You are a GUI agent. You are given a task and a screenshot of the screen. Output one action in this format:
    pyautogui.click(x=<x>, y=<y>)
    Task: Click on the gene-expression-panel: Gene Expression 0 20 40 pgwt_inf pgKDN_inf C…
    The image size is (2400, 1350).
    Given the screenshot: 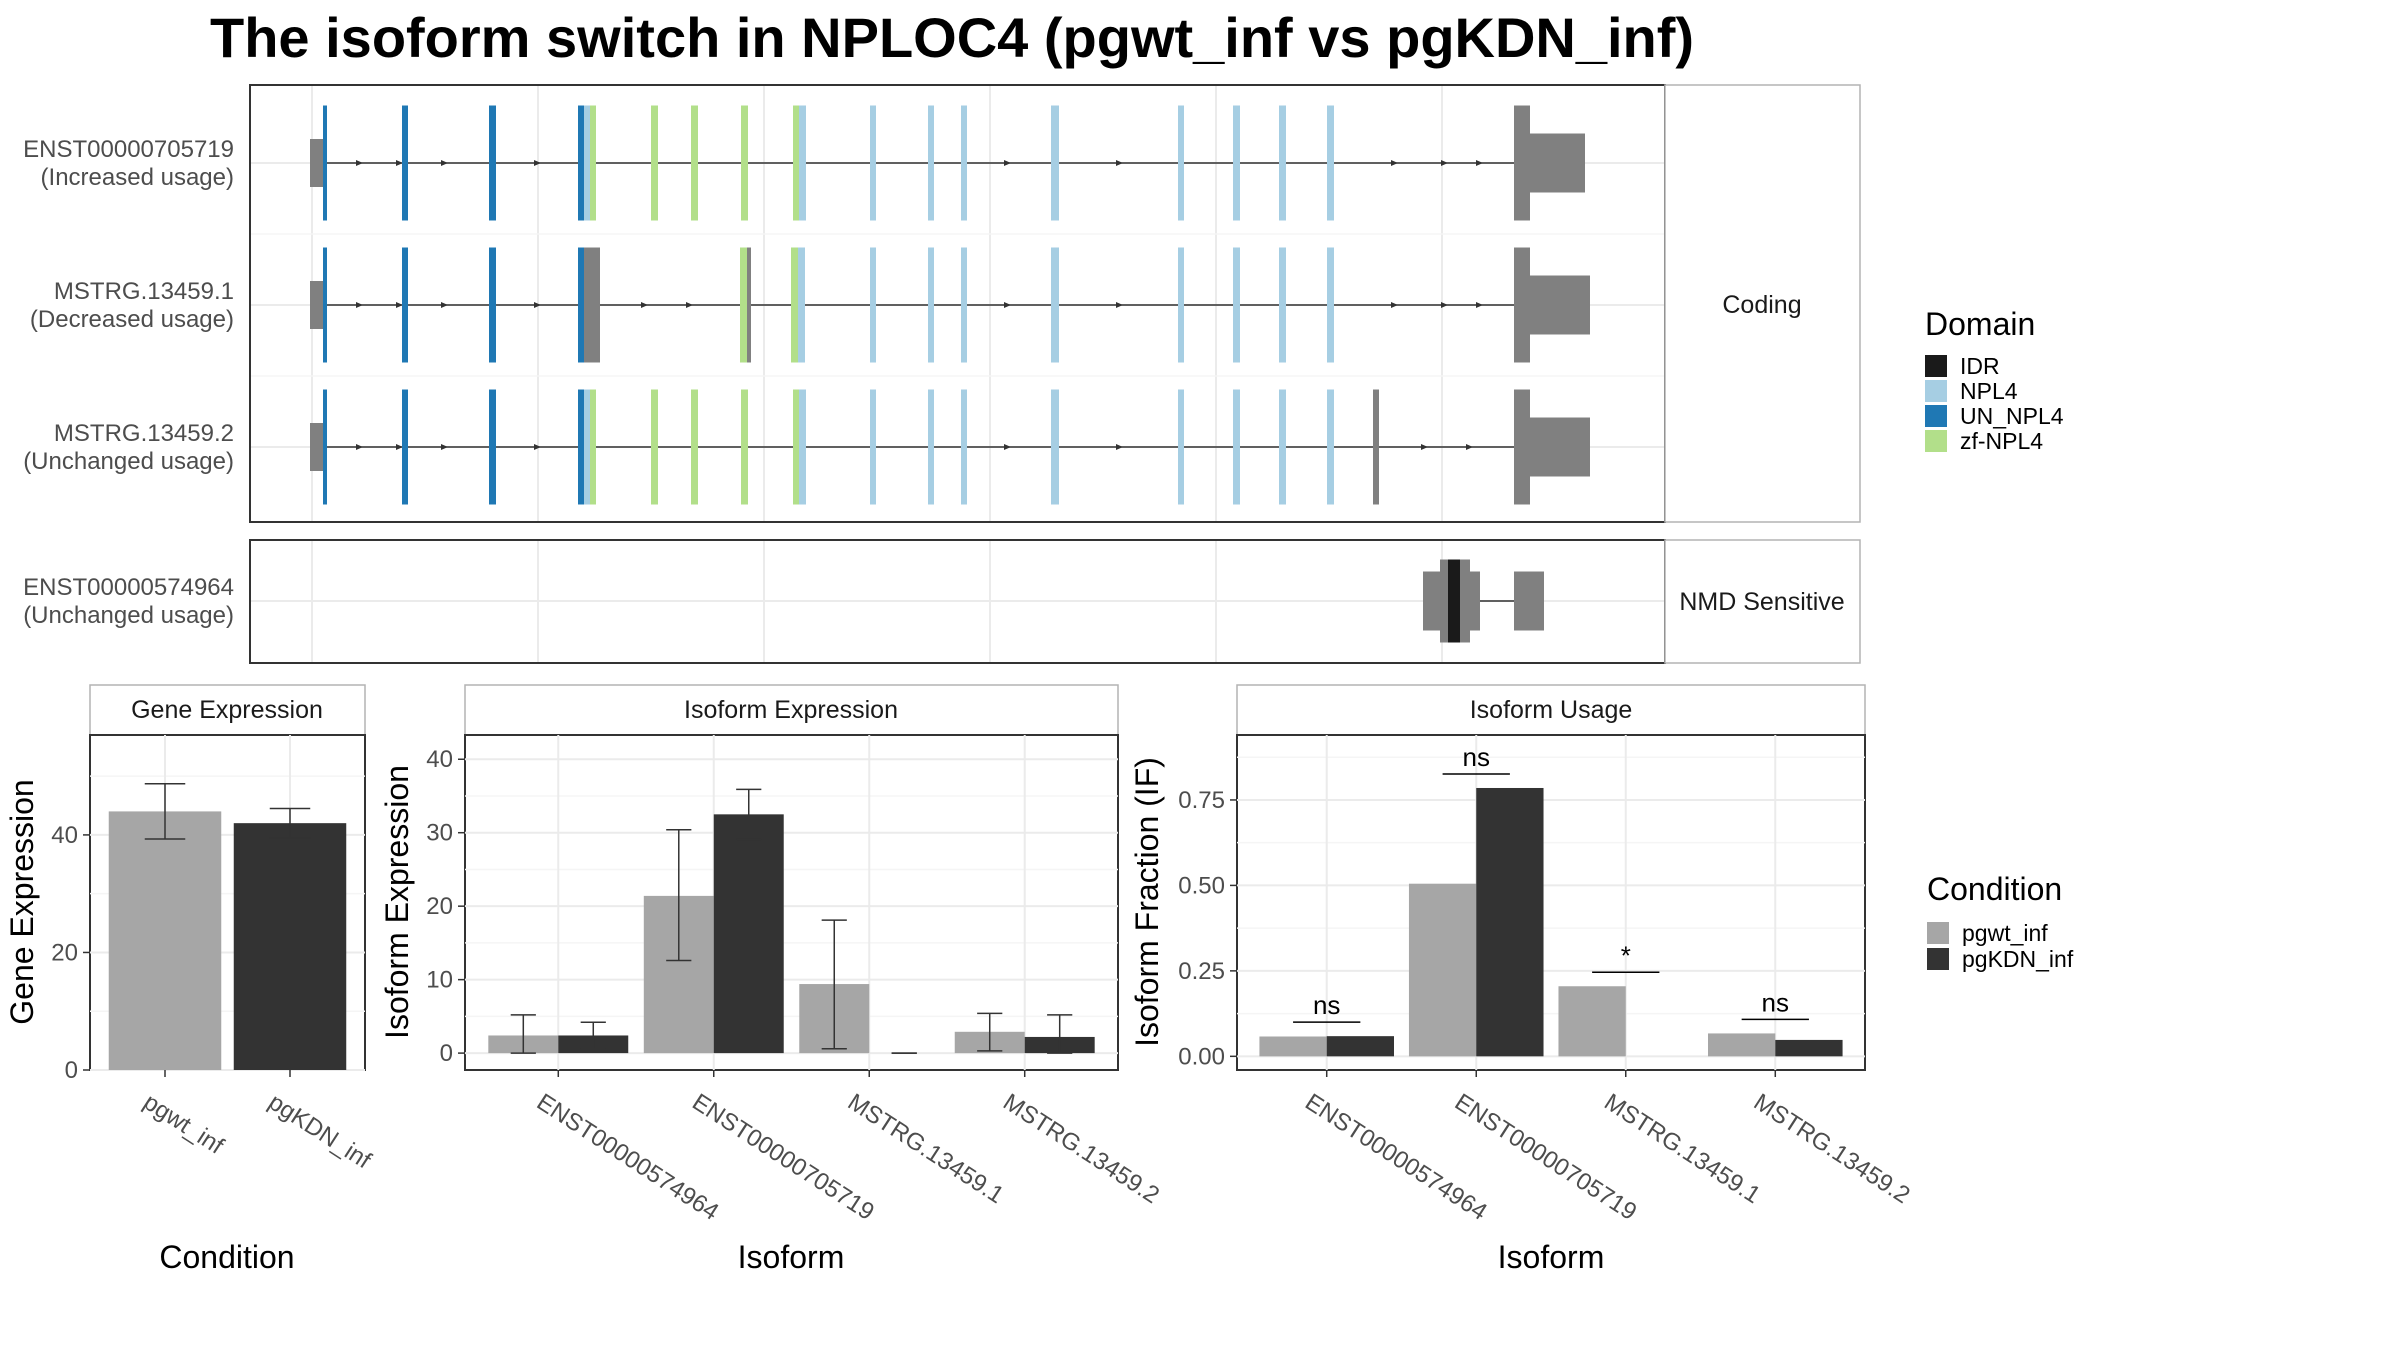 What is the action you would take?
    pyautogui.click(x=190, y=979)
    